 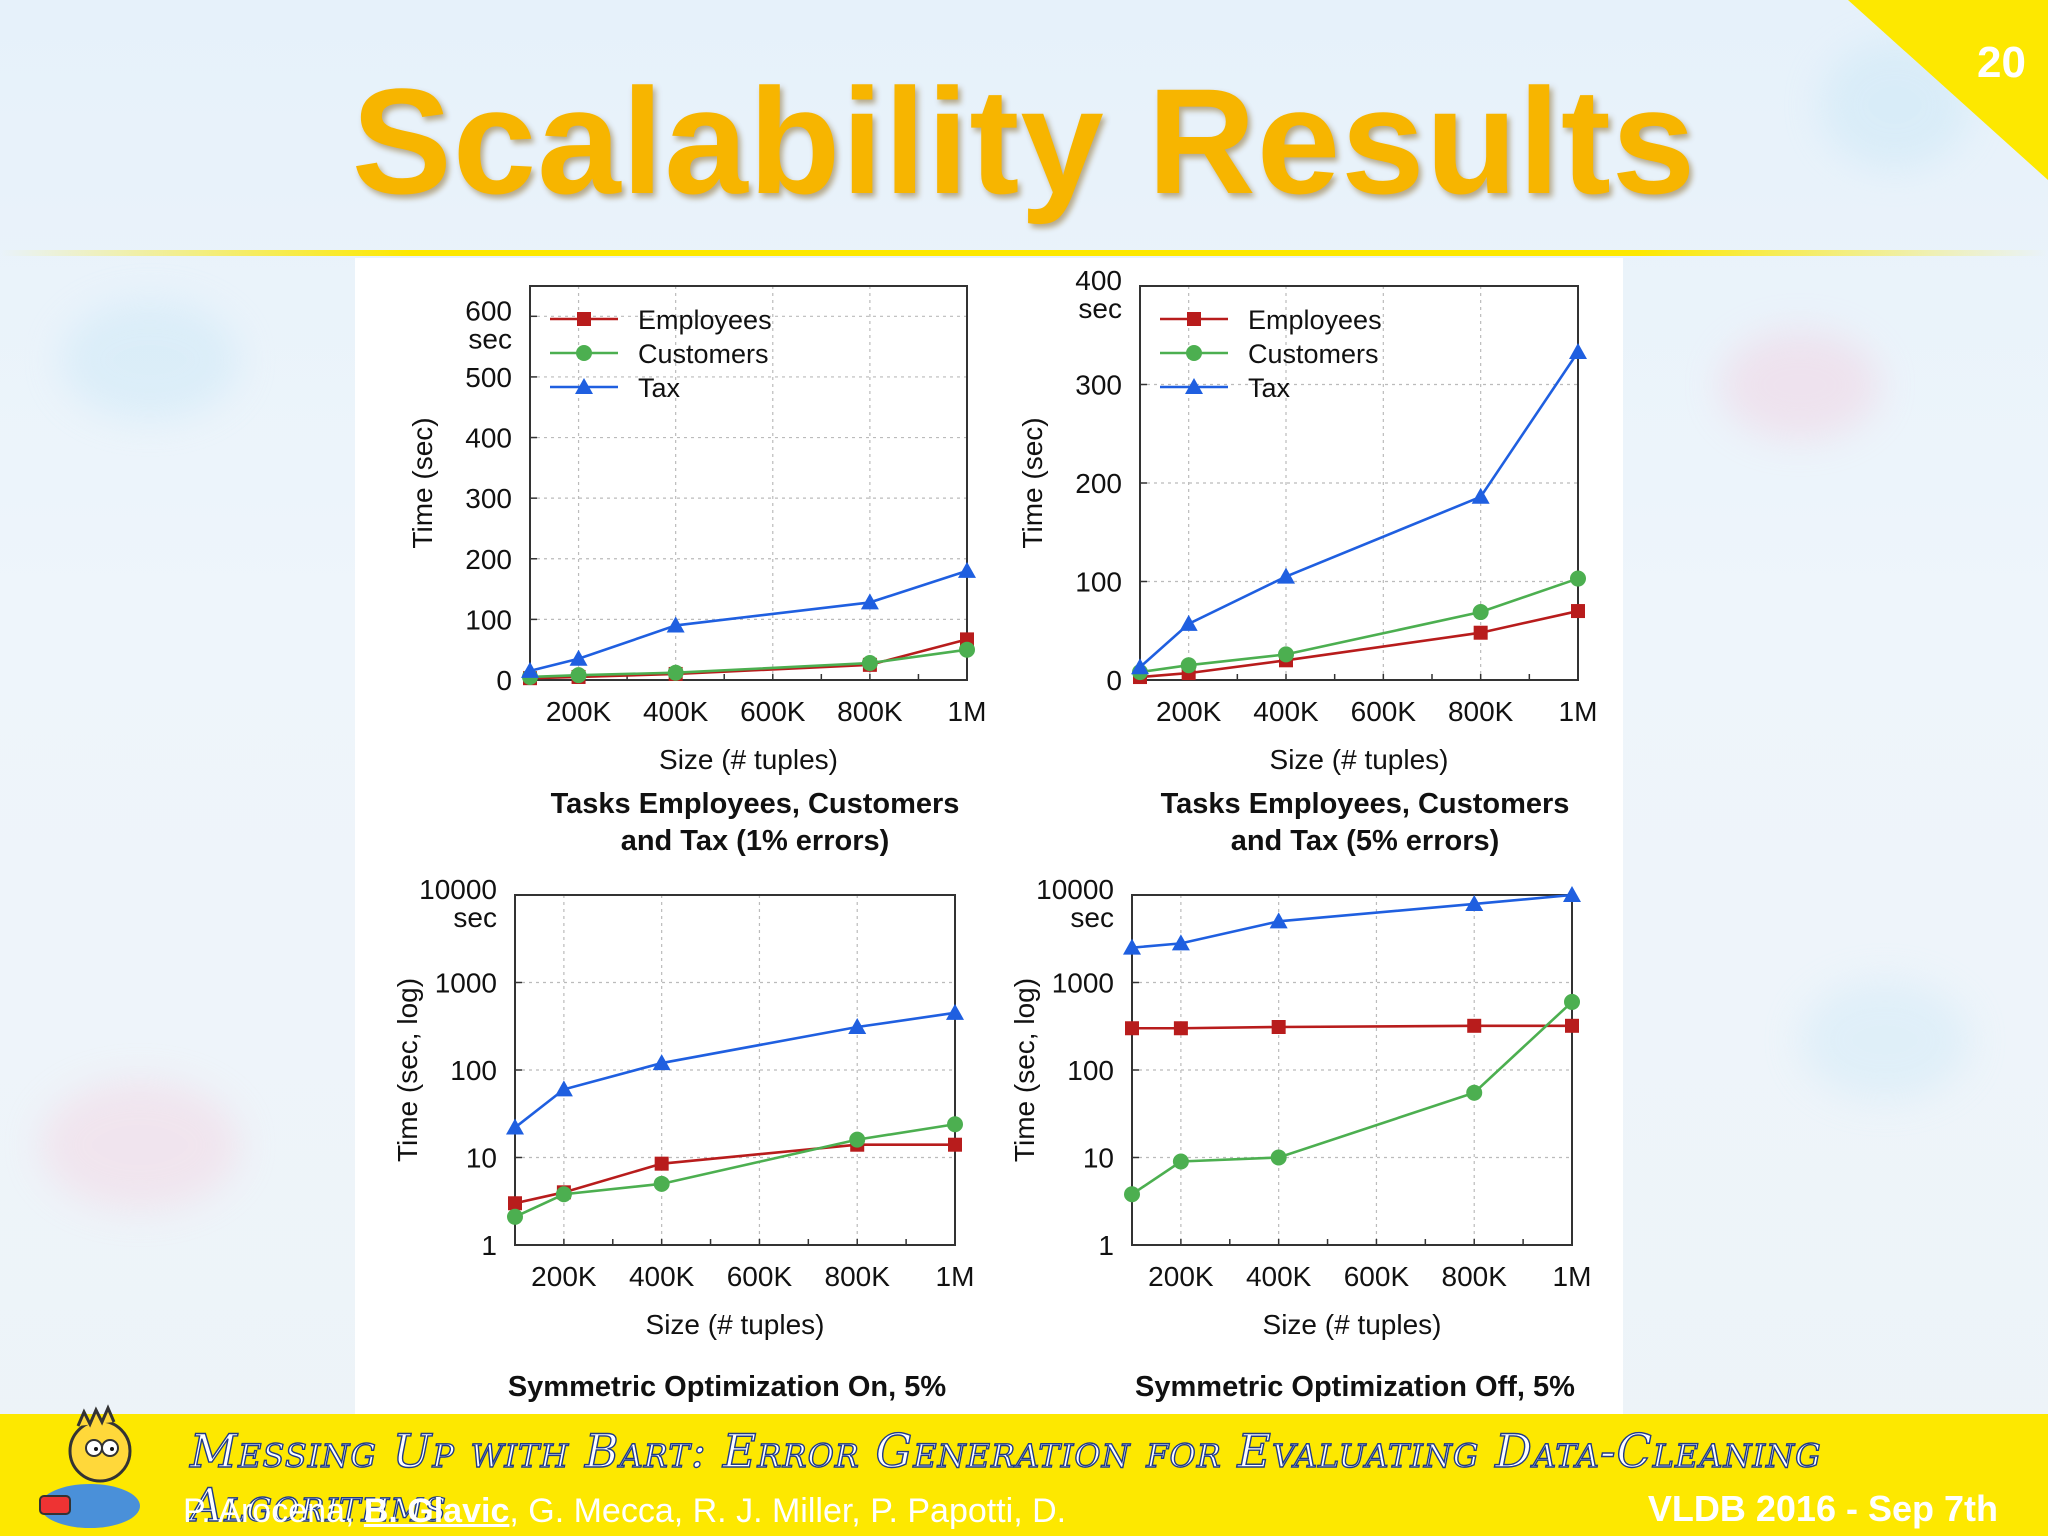 What do you see at coordinates (436, 1511) in the screenshot?
I see `presenting-author: B. Glavic` at bounding box center [436, 1511].